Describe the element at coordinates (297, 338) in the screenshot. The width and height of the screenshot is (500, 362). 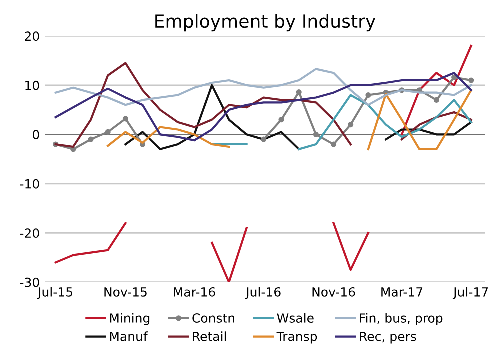
I see `legend-label: Transp` at that location.